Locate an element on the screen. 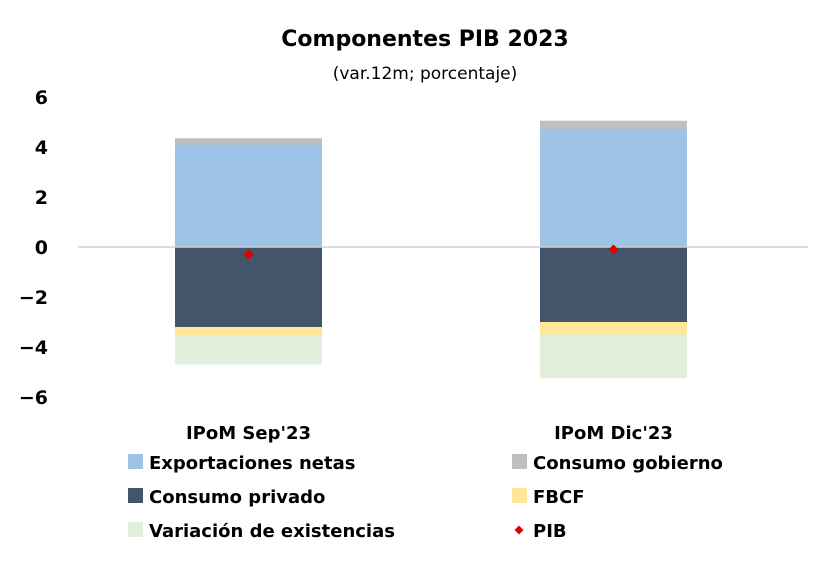 Image resolution: width=832 pixels, height=580 pixels. y-tick-label: 2 is located at coordinates (41, 198).